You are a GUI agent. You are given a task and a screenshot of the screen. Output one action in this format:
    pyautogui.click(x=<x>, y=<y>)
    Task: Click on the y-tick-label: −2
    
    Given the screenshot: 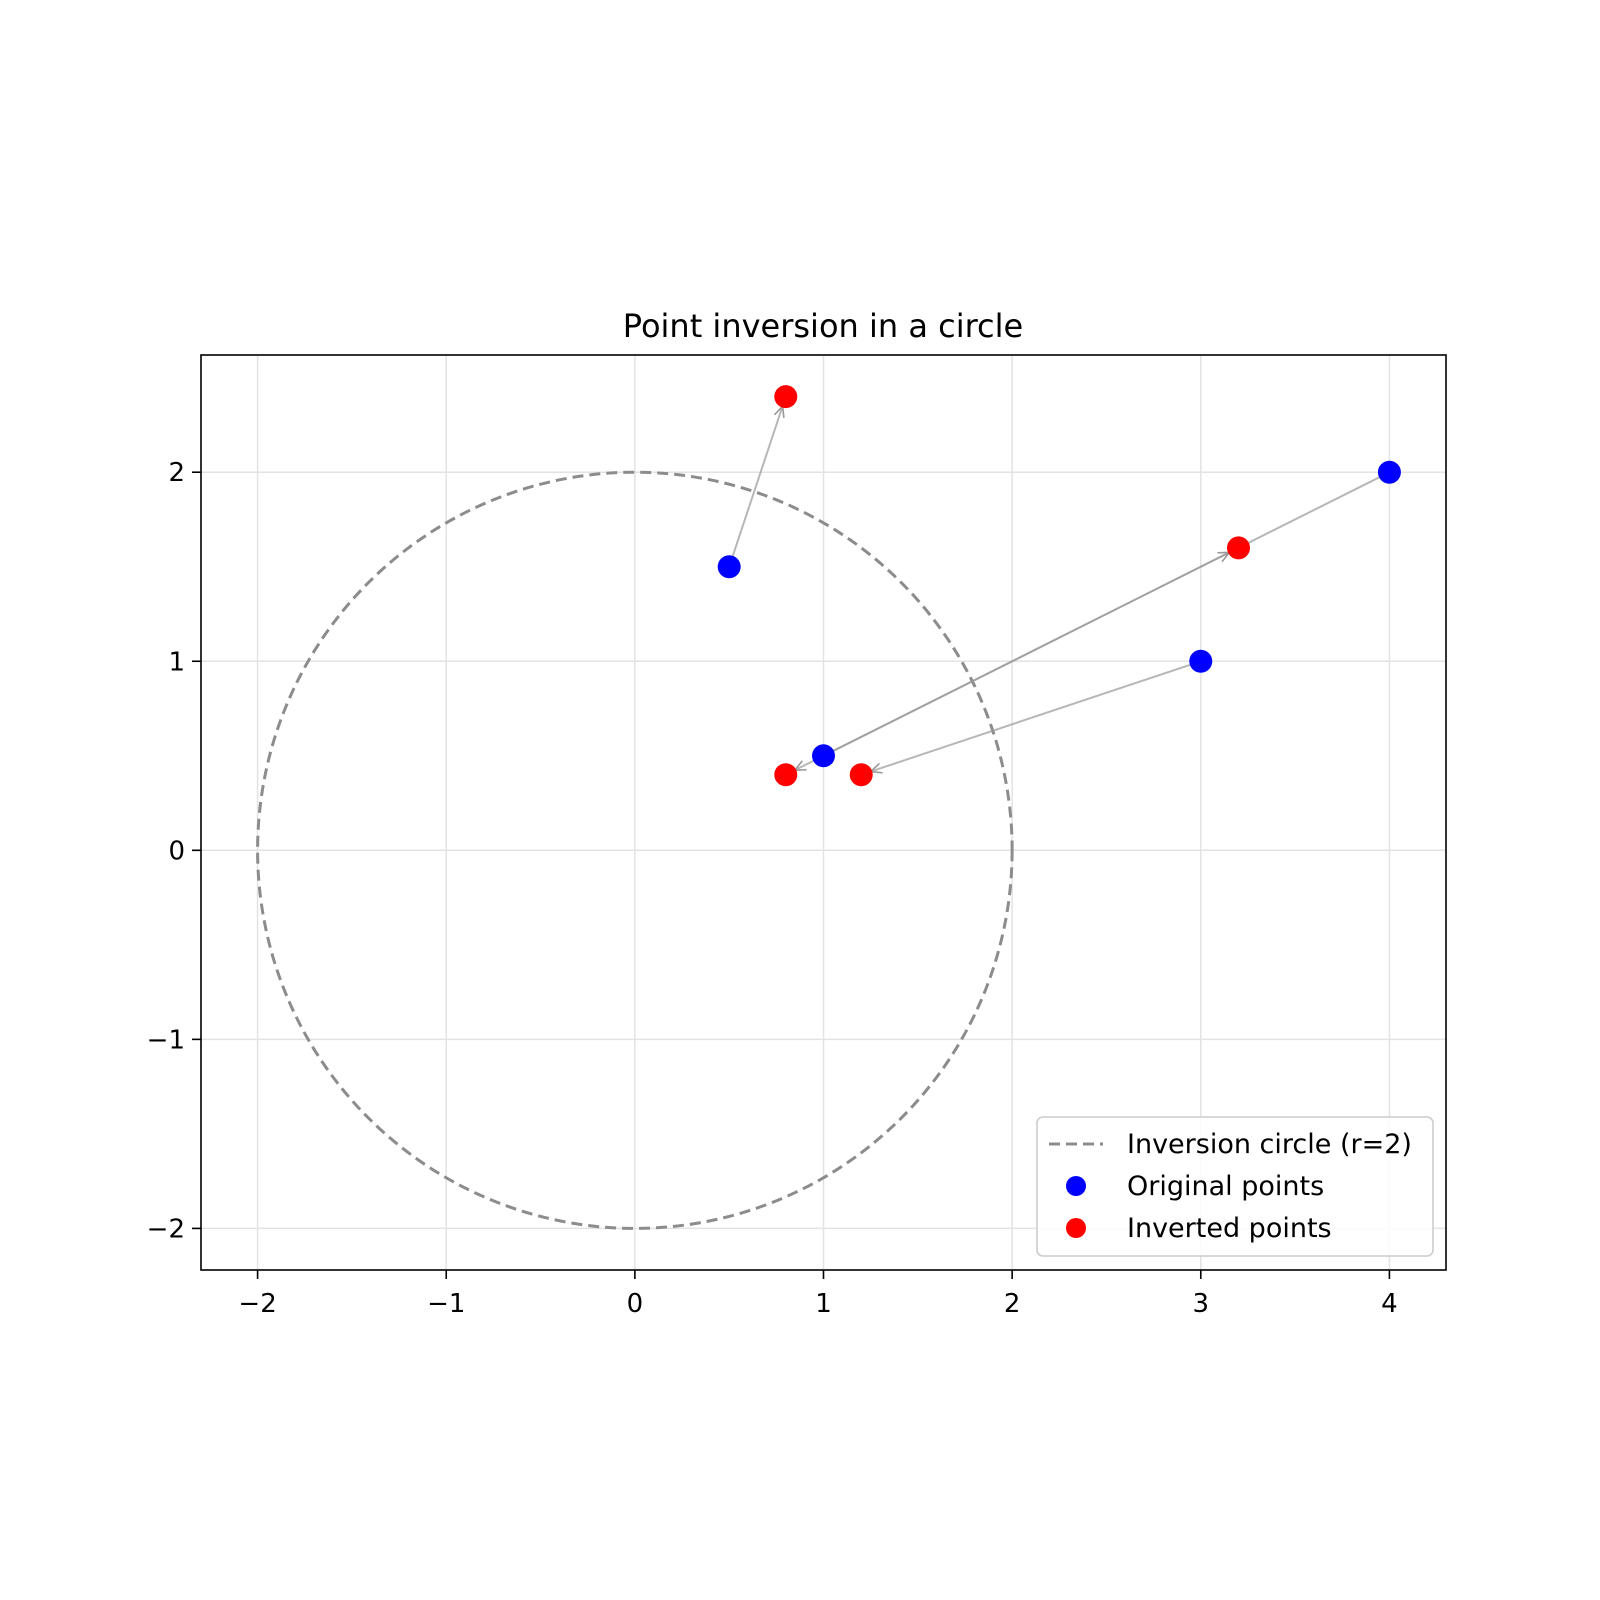 What is the action you would take?
    pyautogui.click(x=166, y=1229)
    